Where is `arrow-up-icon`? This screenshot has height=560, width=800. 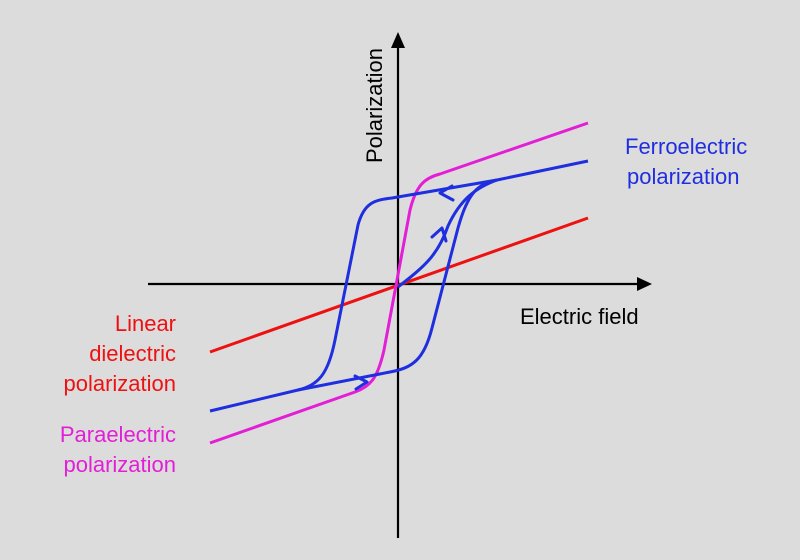
arrow-up-icon is located at coordinates (439, 234).